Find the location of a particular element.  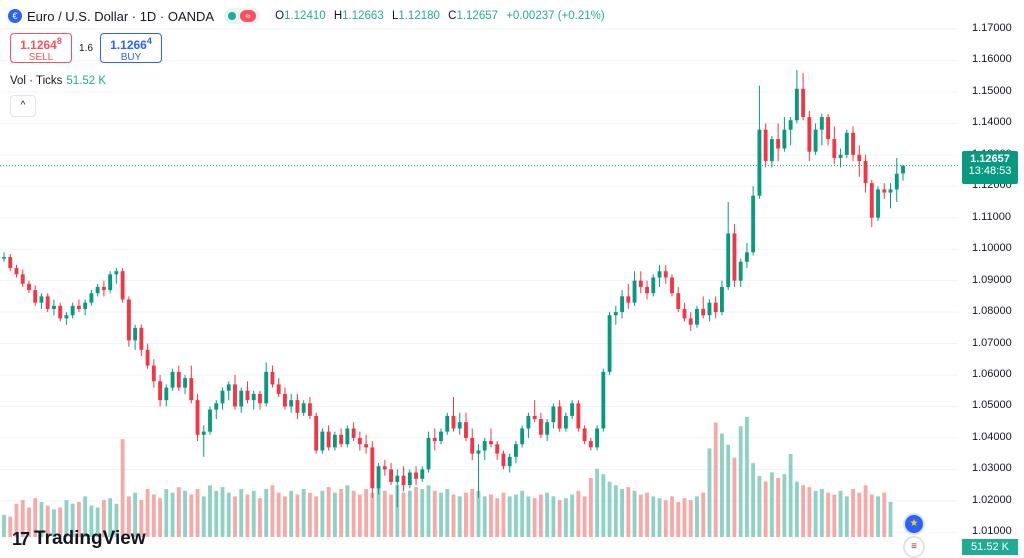

symbol-title: Euro / U.S. Dollar · 1D · OANDA is located at coordinates (121, 16).